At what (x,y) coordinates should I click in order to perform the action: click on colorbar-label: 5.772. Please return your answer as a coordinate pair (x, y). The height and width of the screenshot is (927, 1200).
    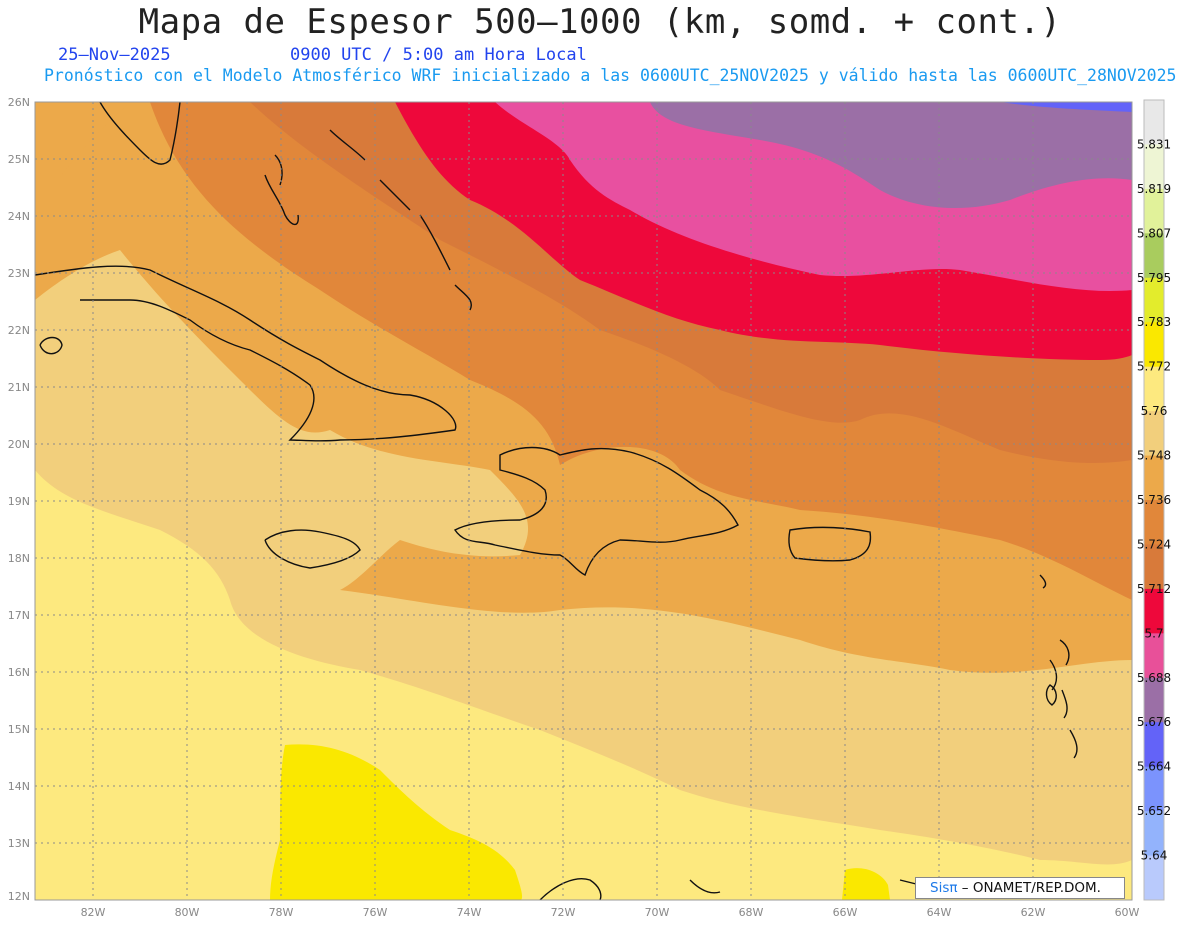
    Looking at the image, I should click on (1154, 367).